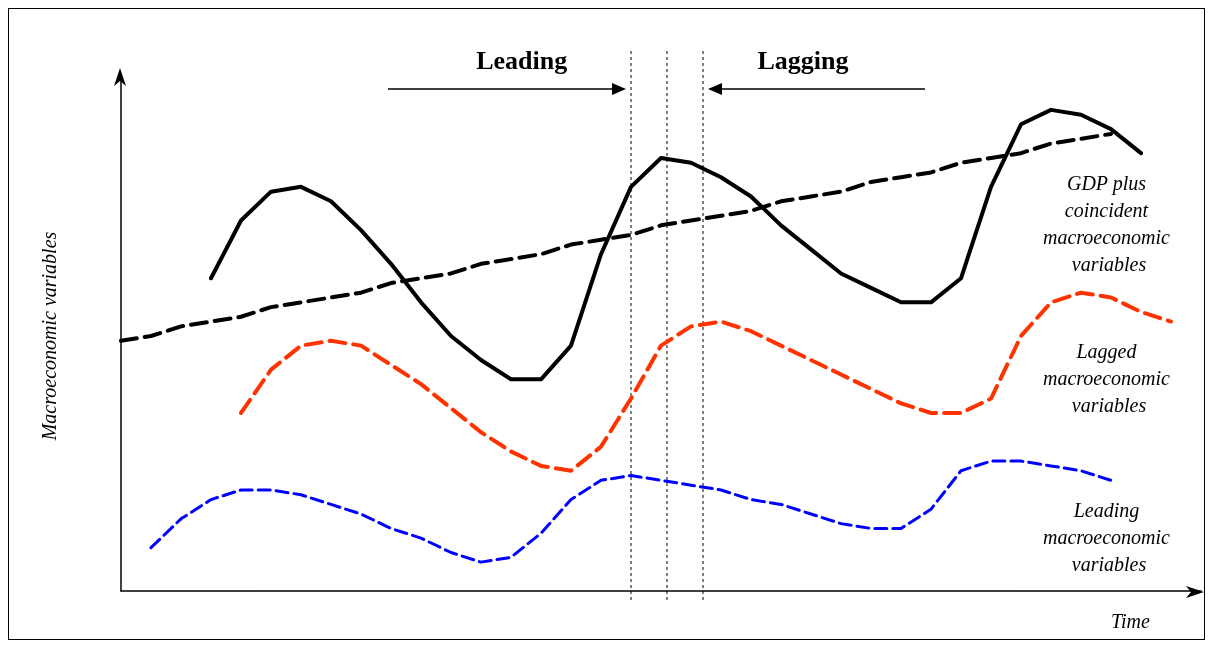 Image resolution: width=1213 pixels, height=648 pixels. I want to click on series-label: GDP plus coincident macroeconomic variables, so click(1109, 223).